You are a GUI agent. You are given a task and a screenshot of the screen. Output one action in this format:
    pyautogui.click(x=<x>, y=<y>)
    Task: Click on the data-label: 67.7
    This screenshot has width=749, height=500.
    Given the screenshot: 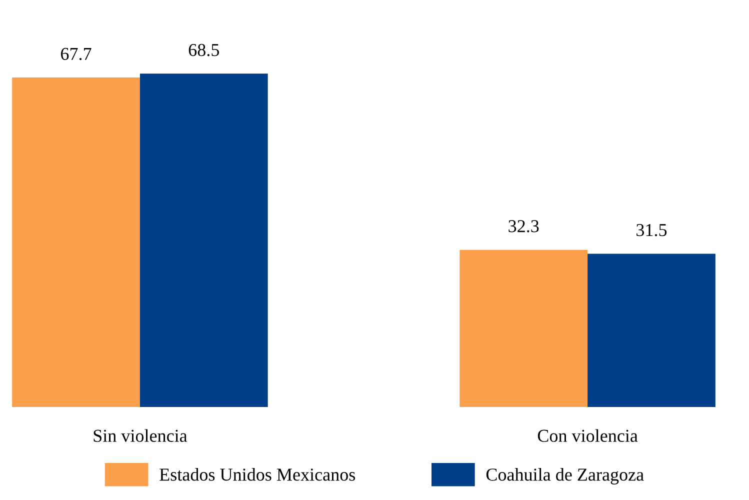 What is the action you would take?
    pyautogui.click(x=76, y=54)
    